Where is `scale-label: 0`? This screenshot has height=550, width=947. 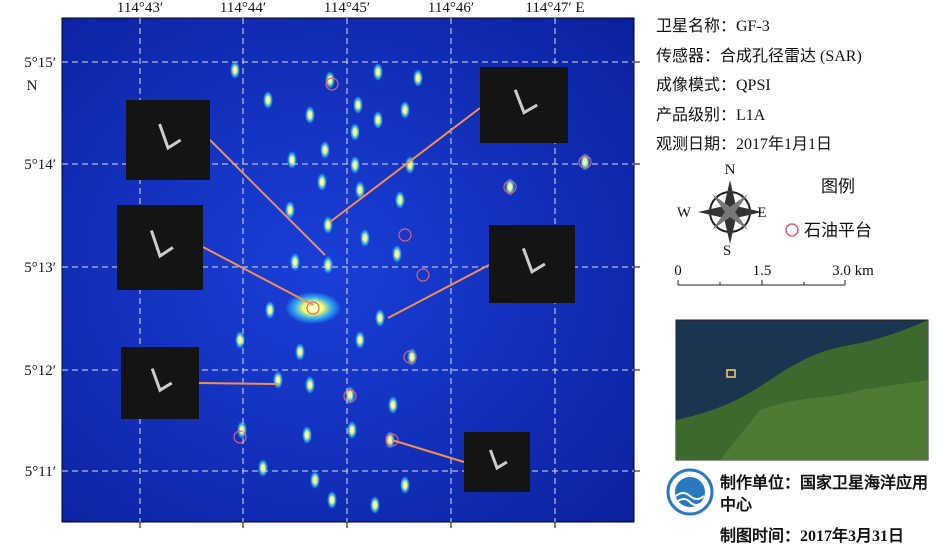 scale-label: 0 is located at coordinates (678, 271).